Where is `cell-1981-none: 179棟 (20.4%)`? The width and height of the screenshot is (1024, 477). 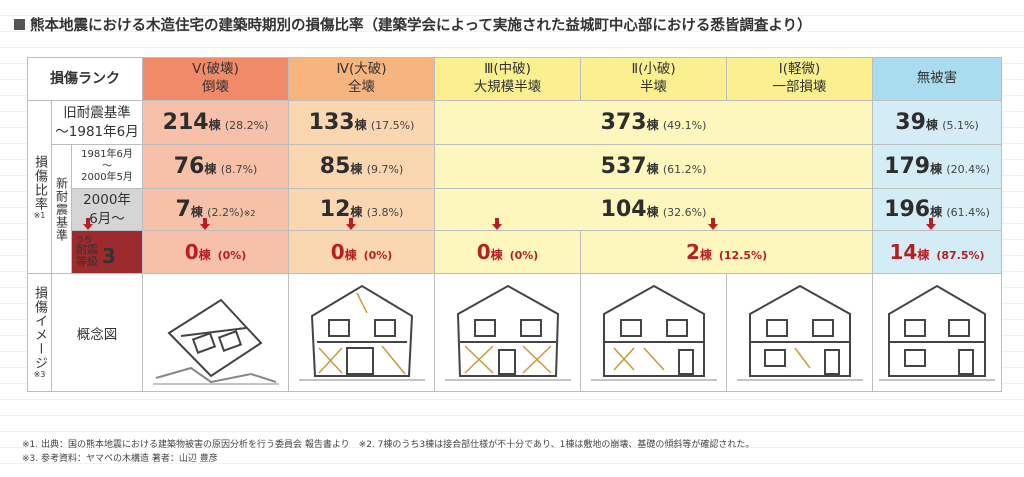 cell-1981-none: 179棟 (20.4%) is located at coordinates (937, 166).